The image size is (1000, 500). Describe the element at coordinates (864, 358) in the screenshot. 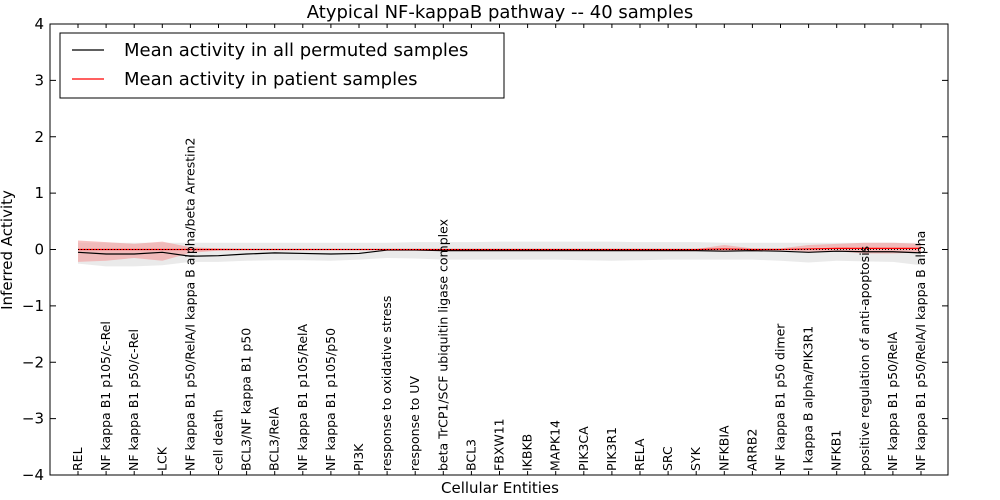

I see `category-label: positive regulation of anti-apoptosis` at that location.